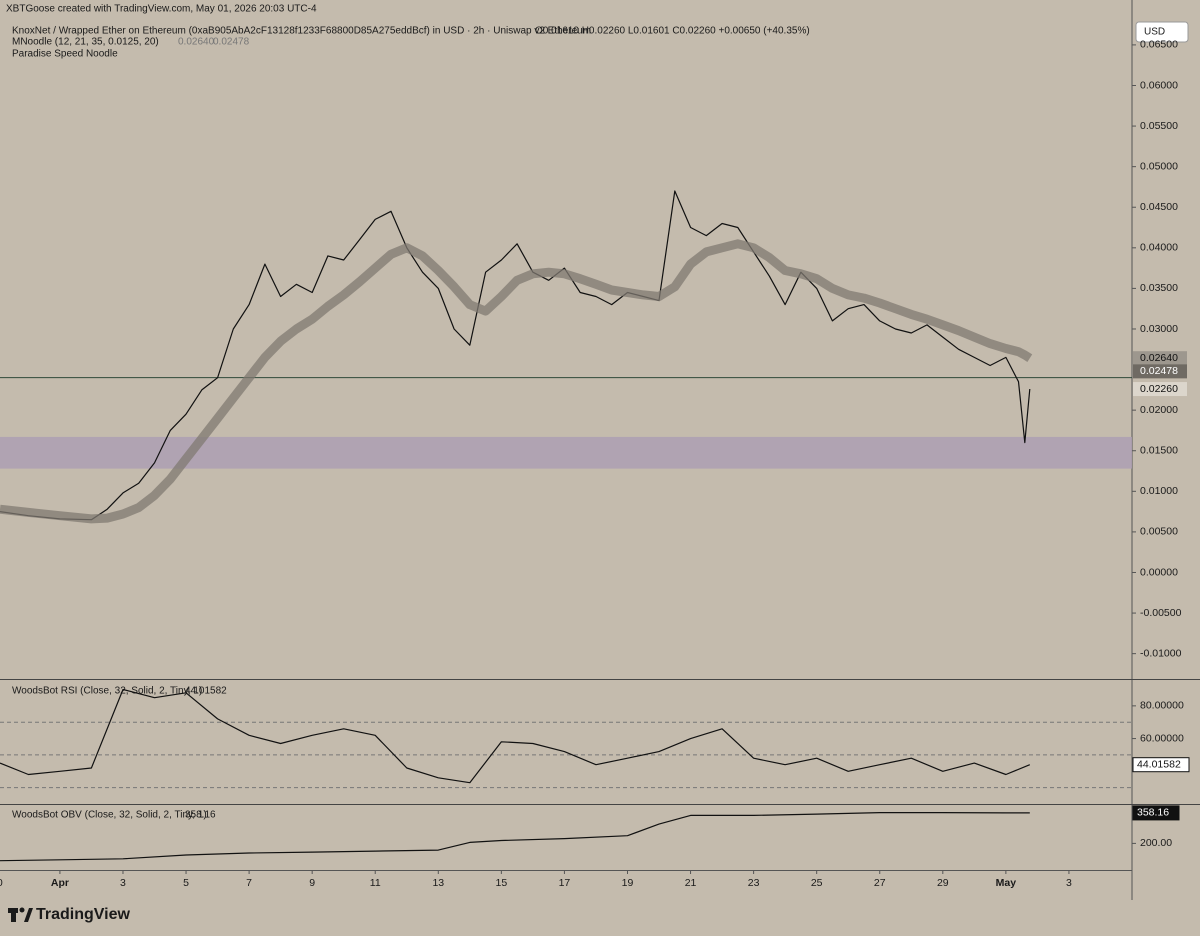 This screenshot has width=1200, height=936. I want to click on y-tick-label: 200.00, so click(1156, 843).